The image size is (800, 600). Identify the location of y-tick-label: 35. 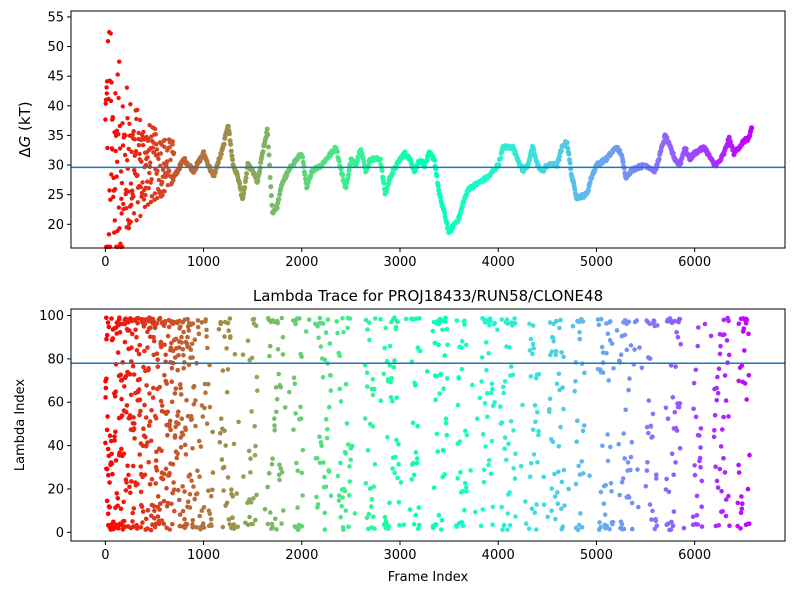
(55, 136).